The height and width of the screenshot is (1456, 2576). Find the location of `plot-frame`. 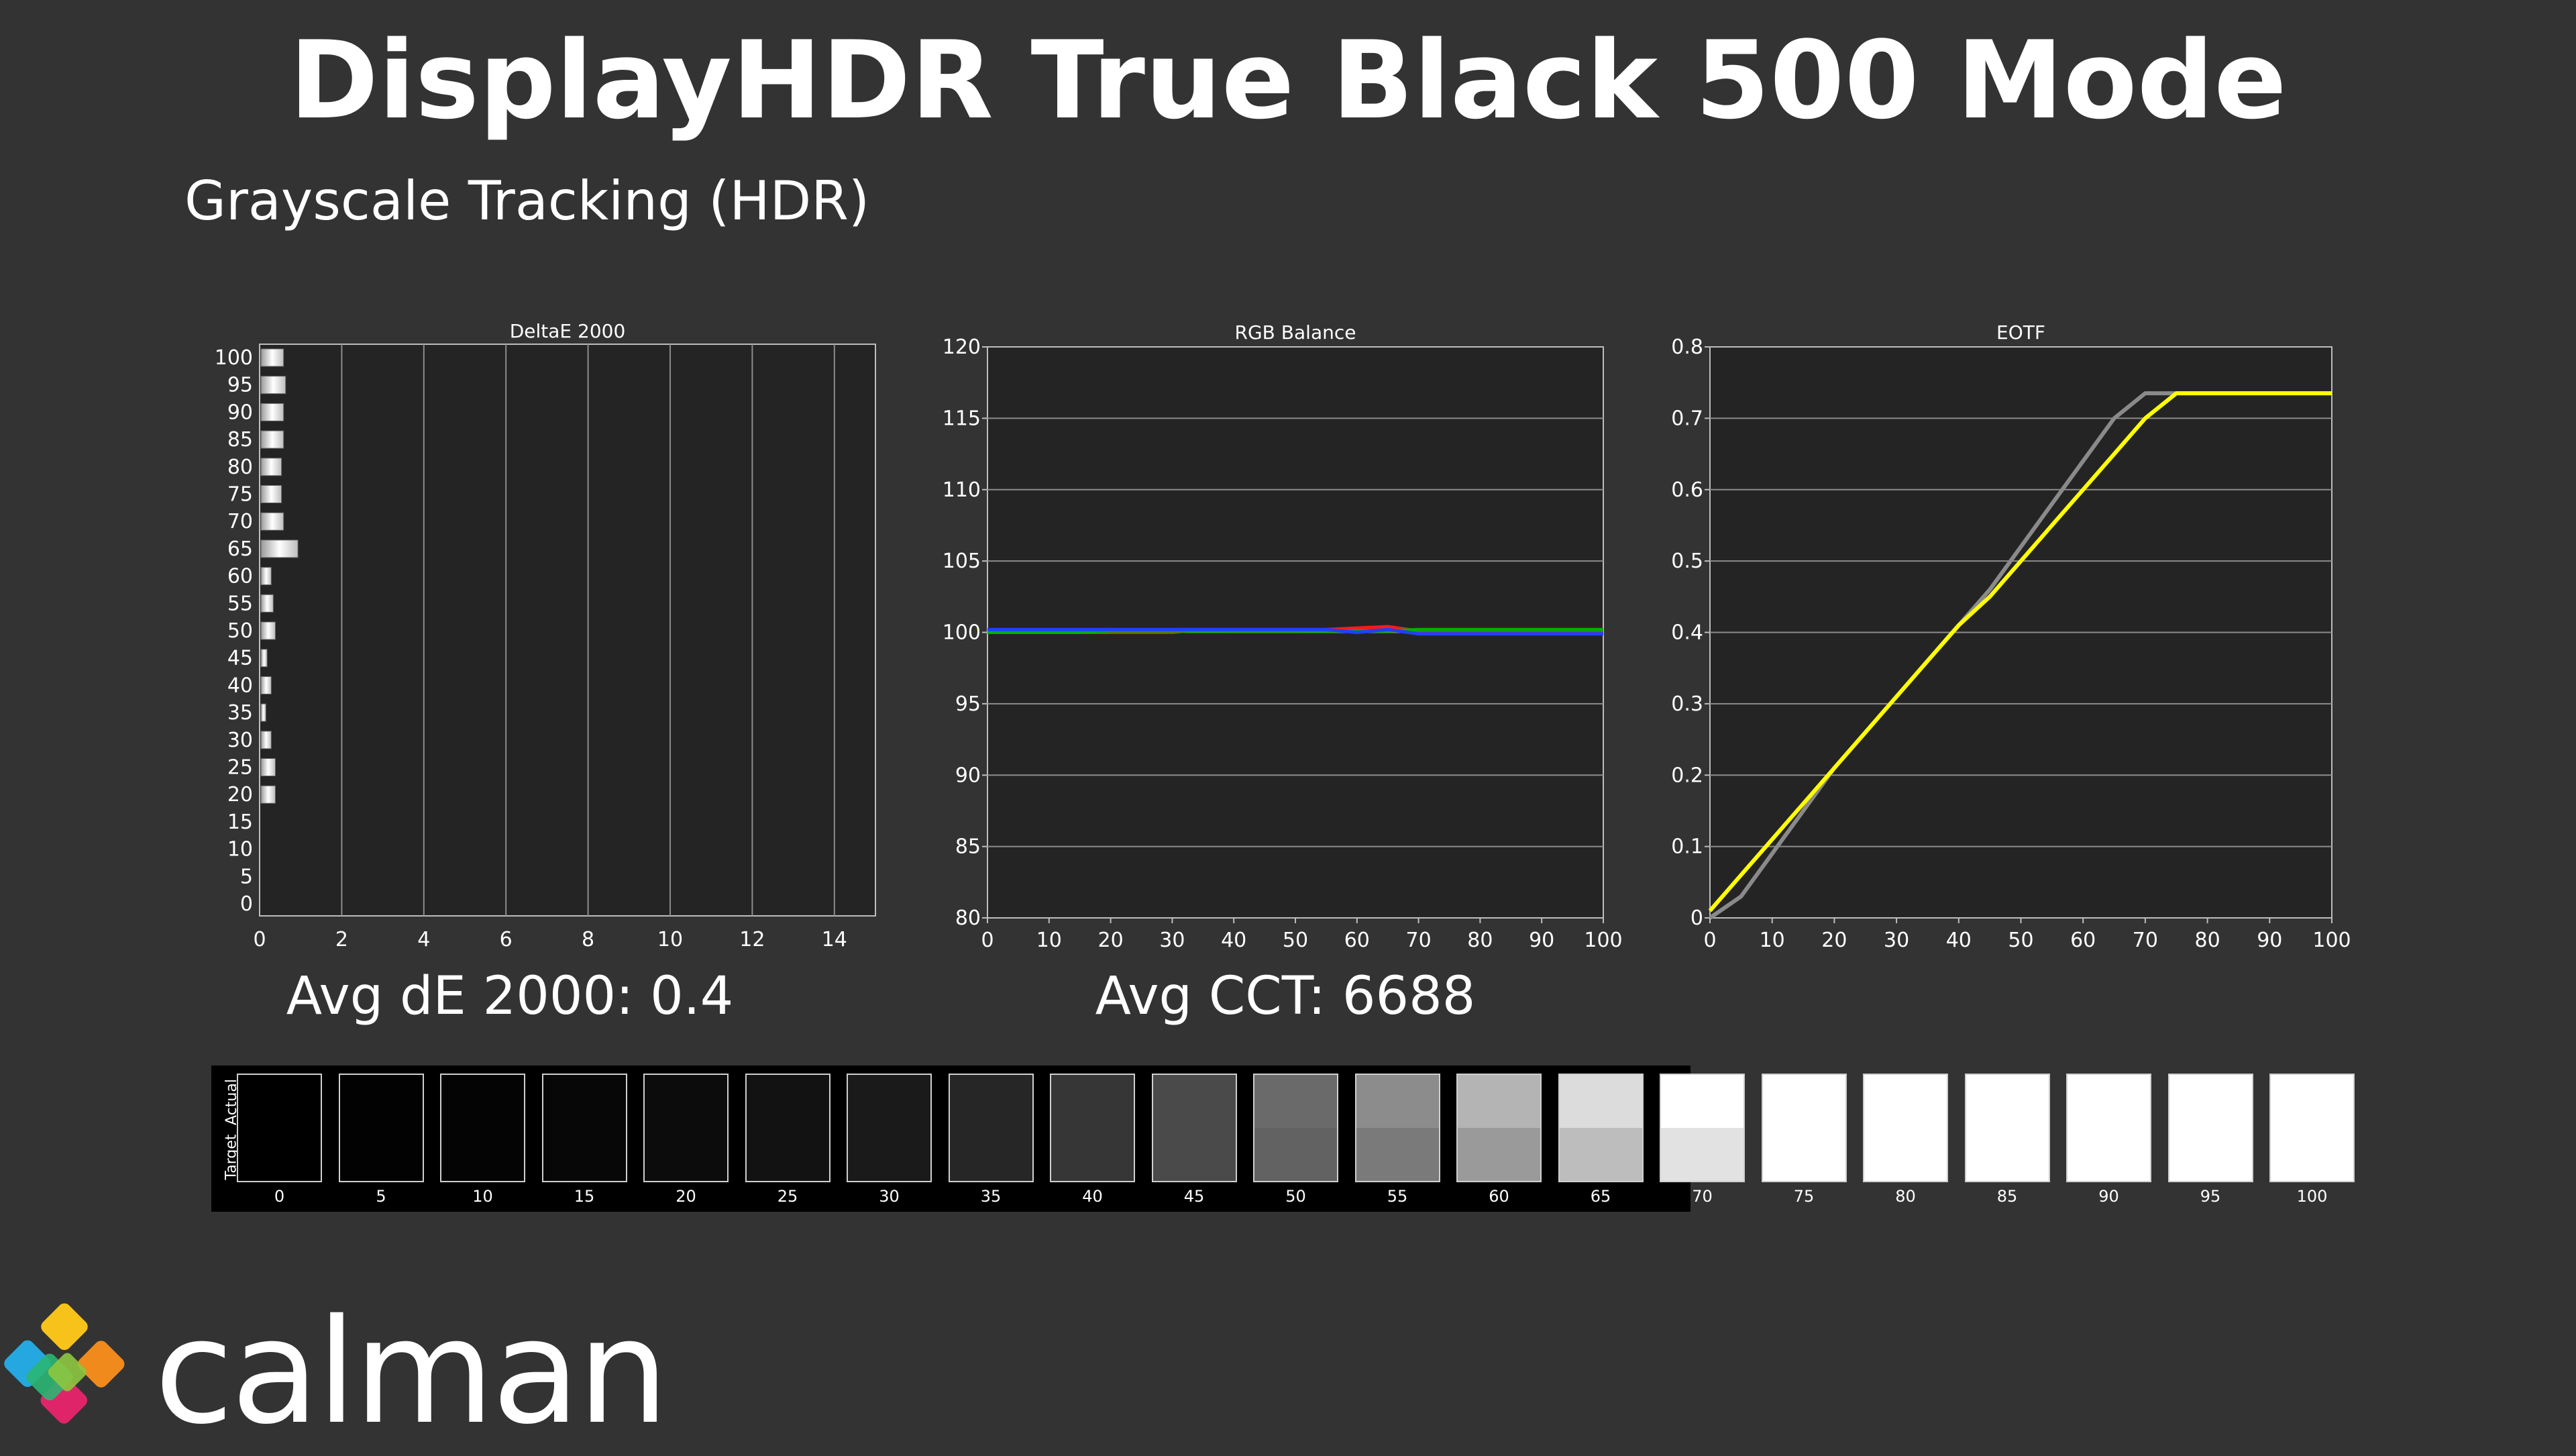

plot-frame is located at coordinates (567, 630).